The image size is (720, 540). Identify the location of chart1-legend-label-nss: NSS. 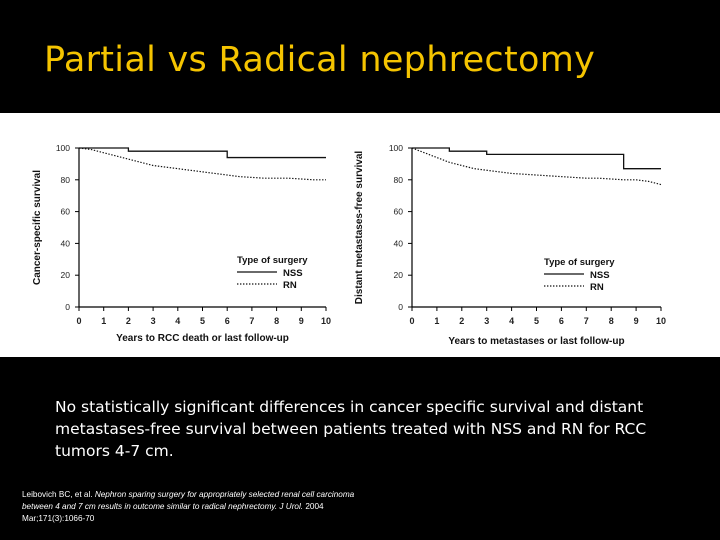
(293, 273).